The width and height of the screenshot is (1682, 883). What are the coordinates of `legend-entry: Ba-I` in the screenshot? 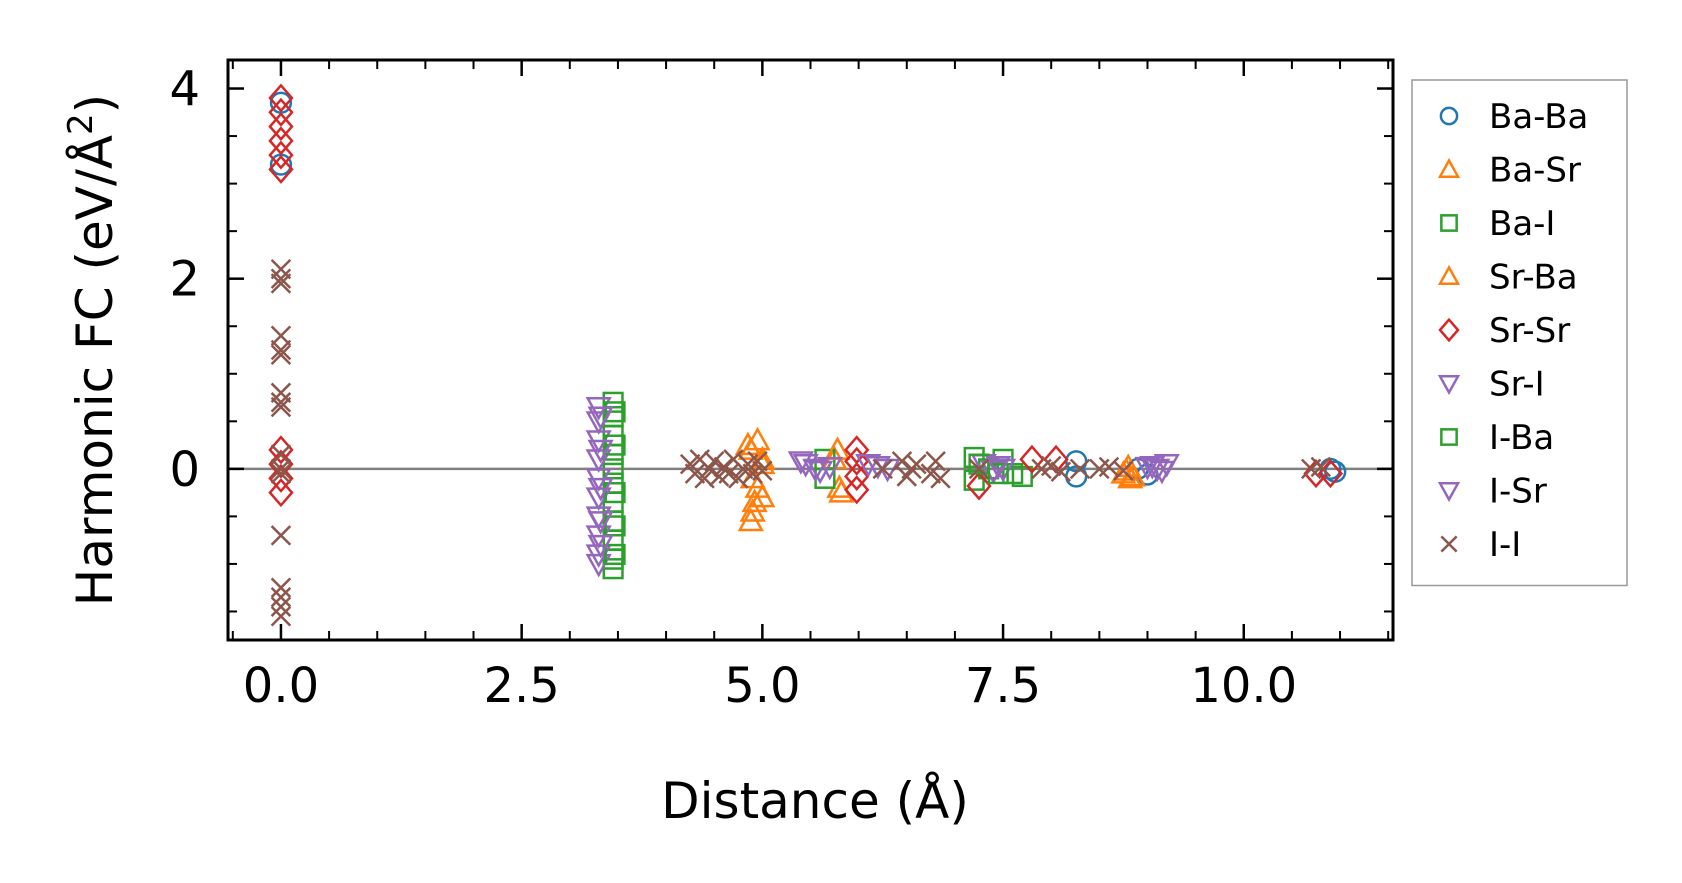 It's located at (1497, 224).